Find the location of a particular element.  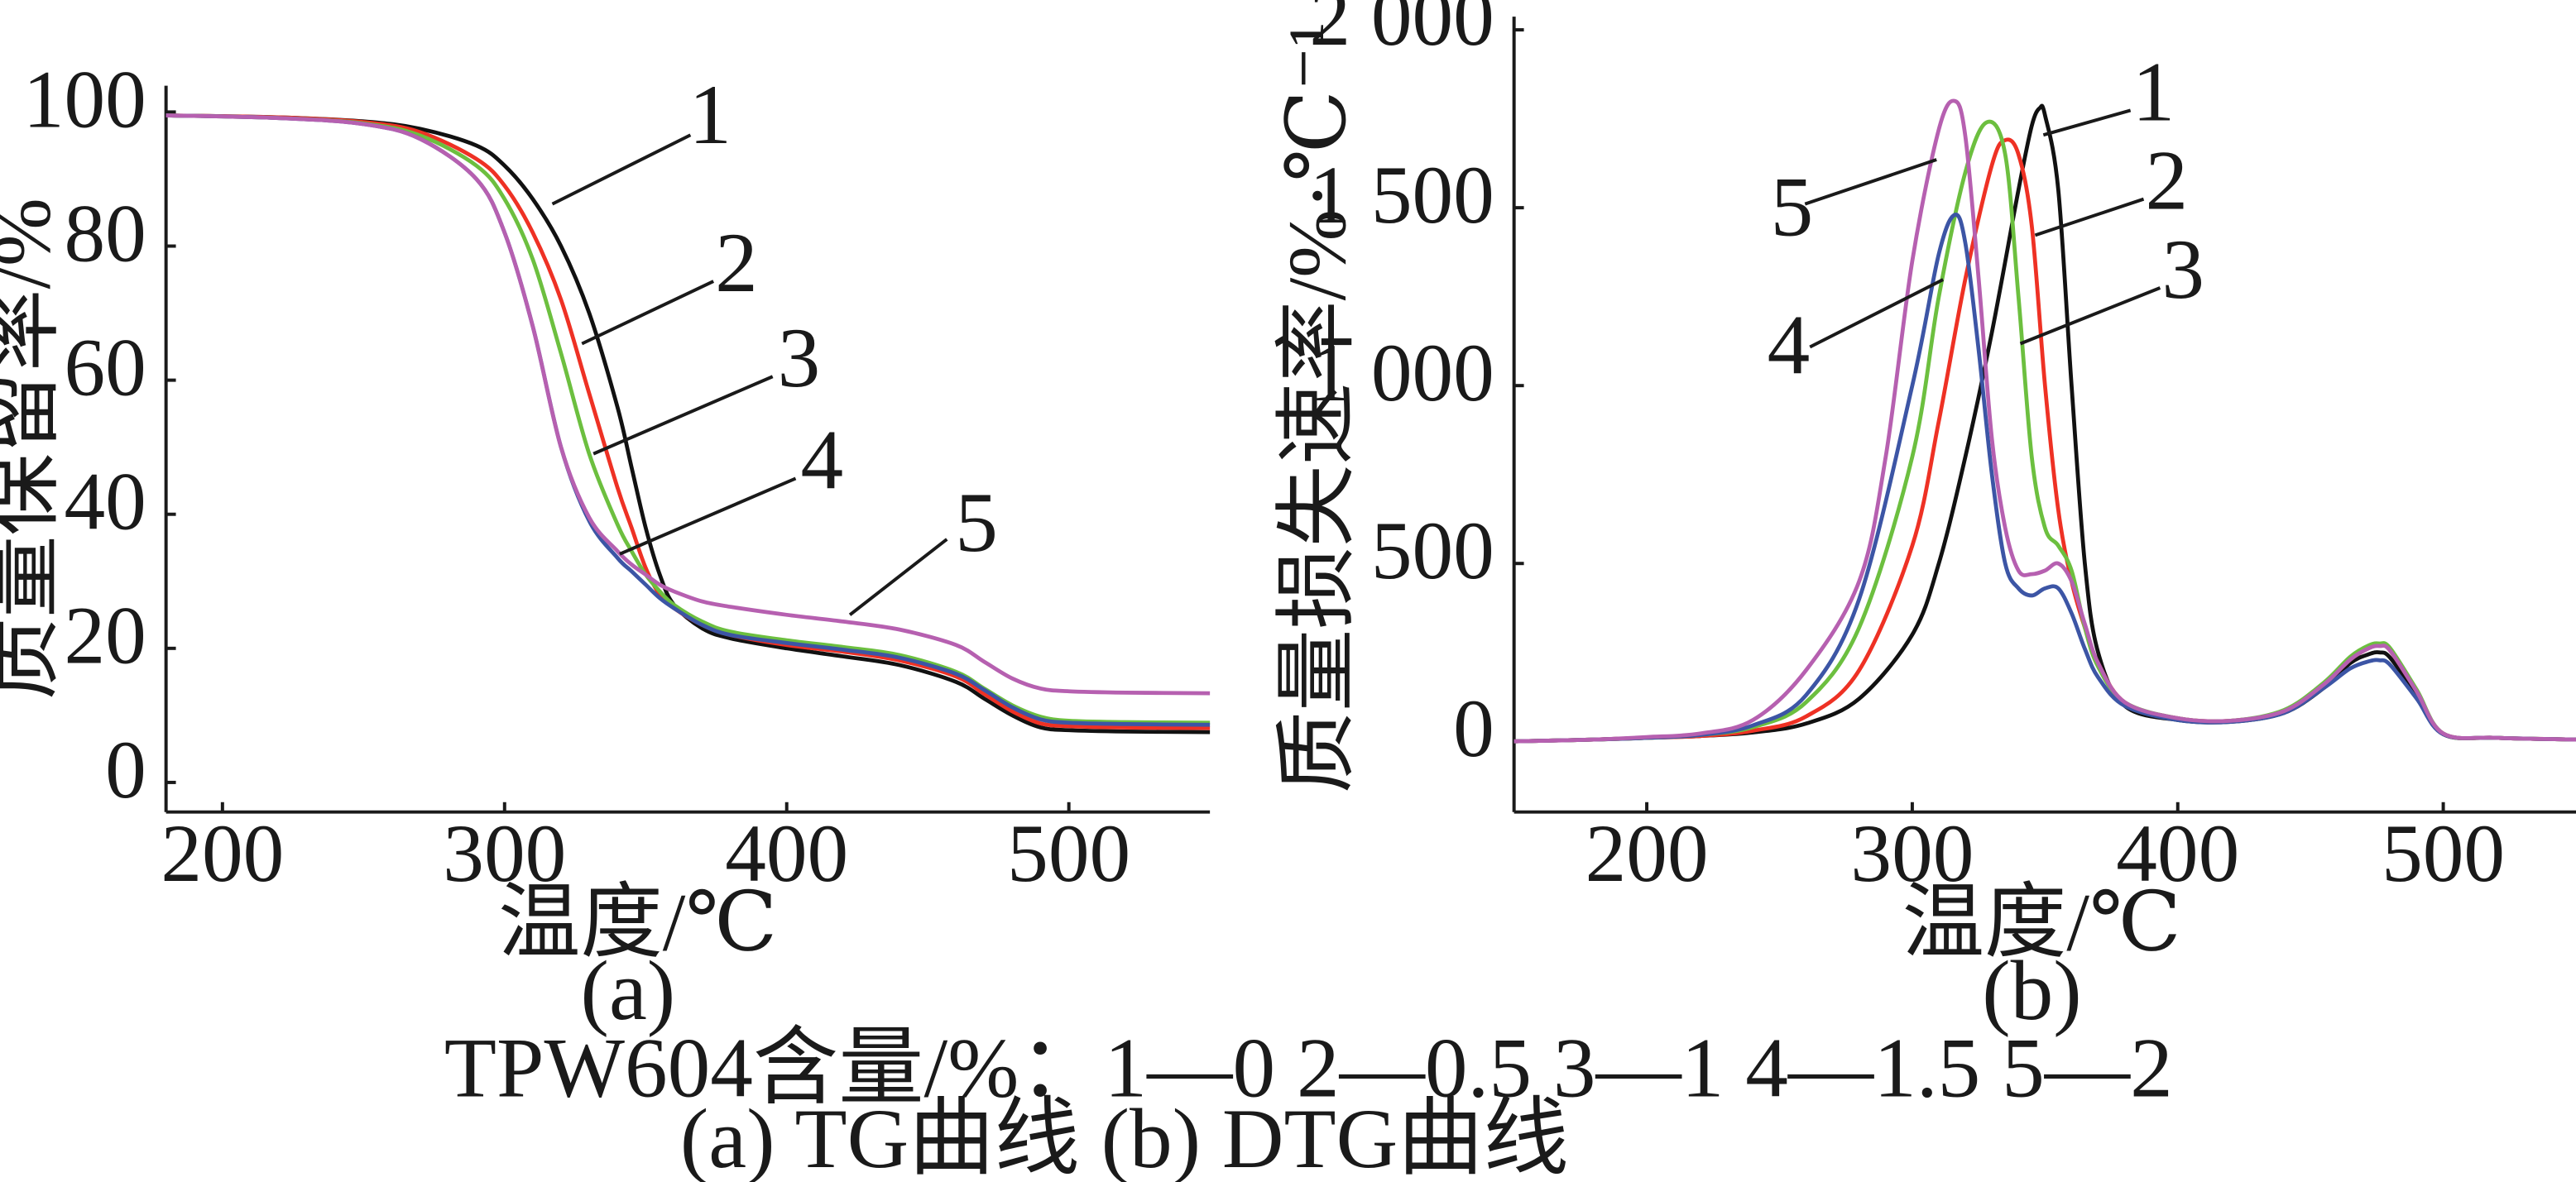

panel-b-x-tick-label-400: 400 is located at coordinates (2178, 853).